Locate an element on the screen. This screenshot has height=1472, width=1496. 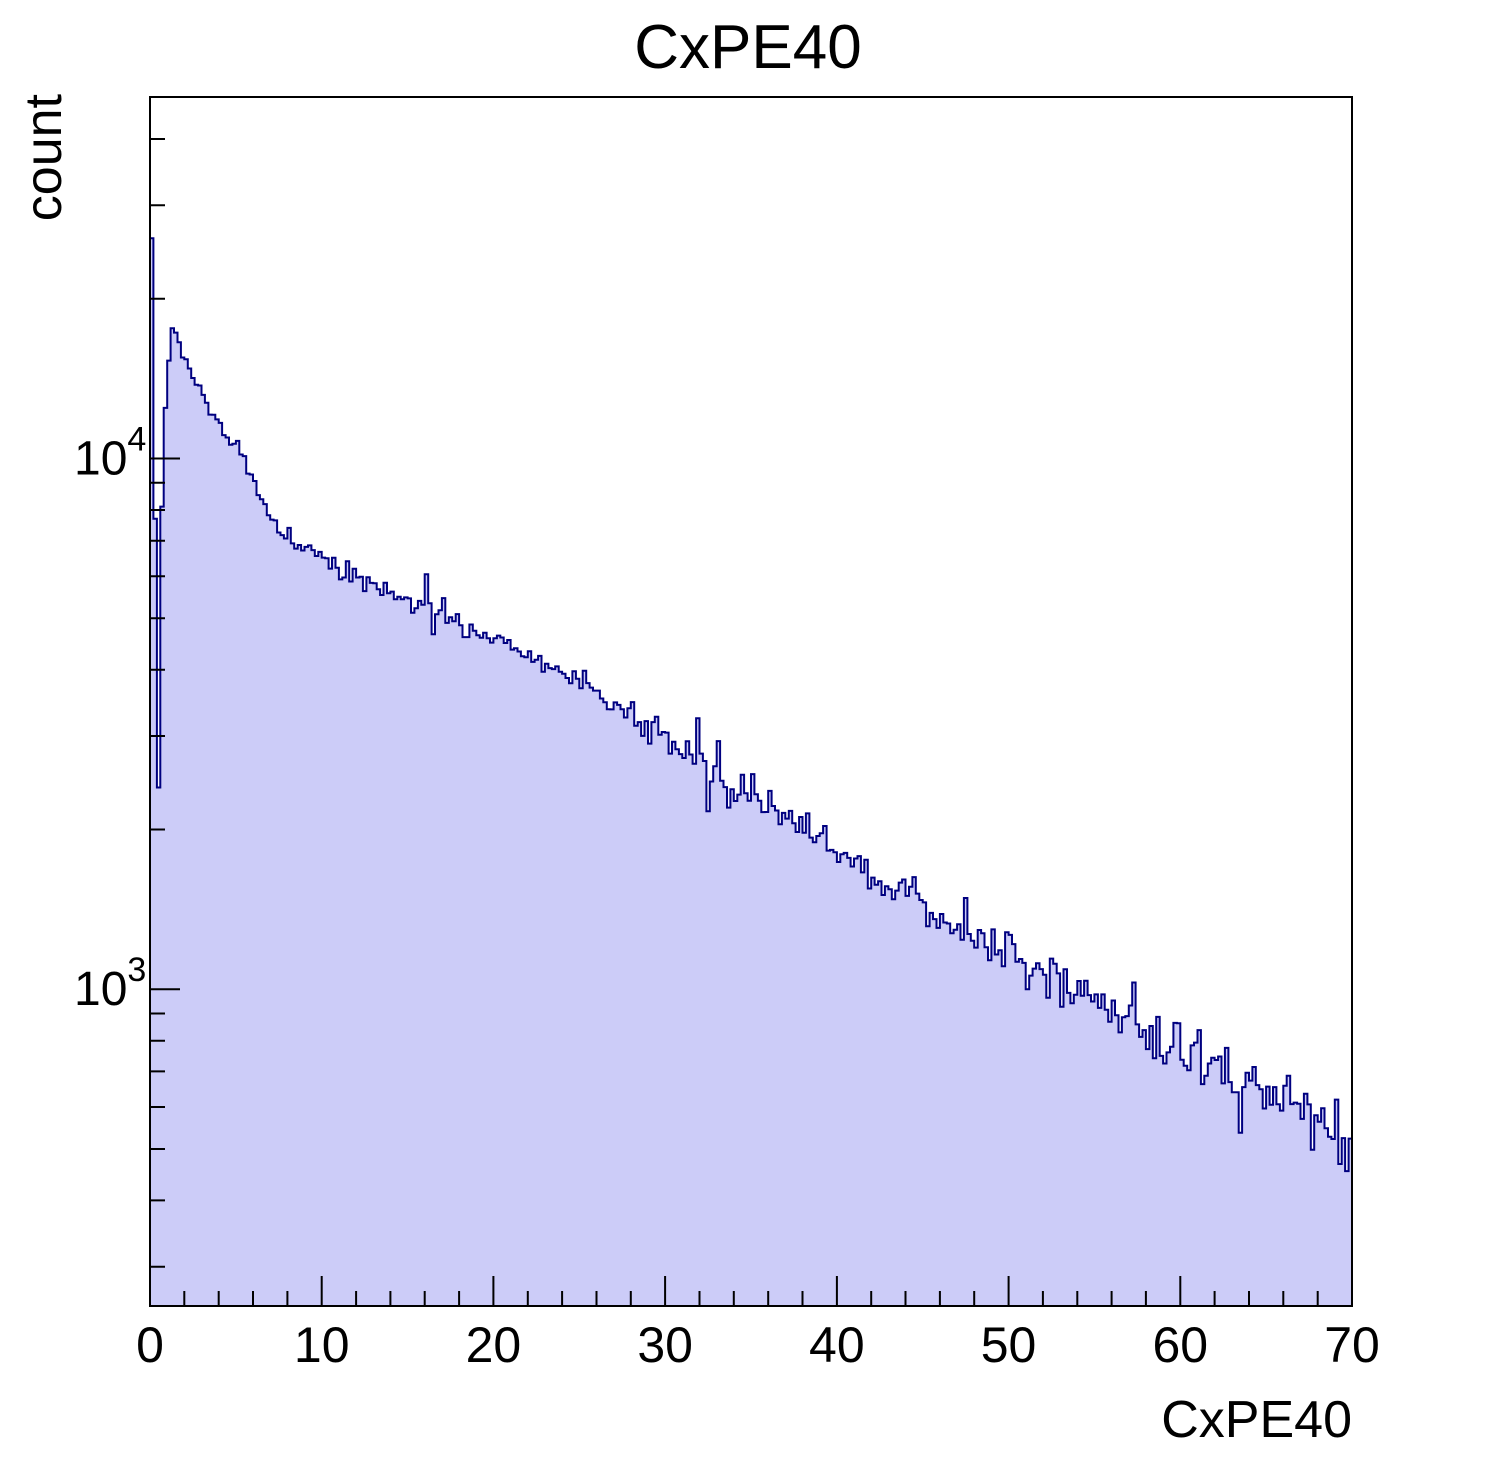
x-tick-label: 50 is located at coordinates (1009, 1345).